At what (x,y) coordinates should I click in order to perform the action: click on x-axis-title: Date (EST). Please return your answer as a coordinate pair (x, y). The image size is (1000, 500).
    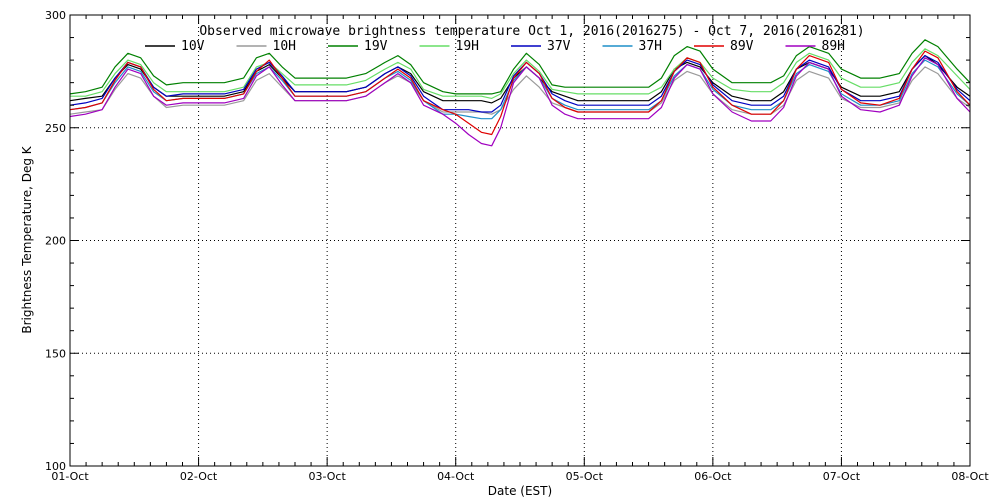
    Looking at the image, I should click on (520, 491).